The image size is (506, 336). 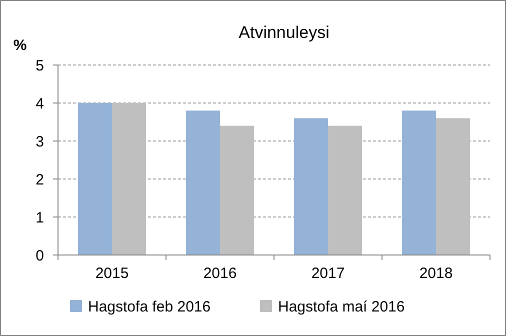 I want to click on x-tick-label: 2016, so click(x=220, y=273).